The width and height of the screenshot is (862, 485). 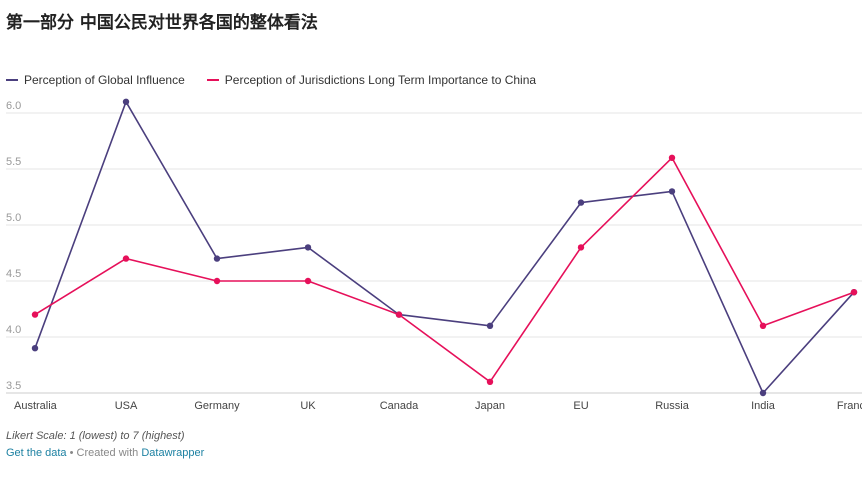 What do you see at coordinates (849, 406) in the screenshot?
I see `x-tick-label: France` at bounding box center [849, 406].